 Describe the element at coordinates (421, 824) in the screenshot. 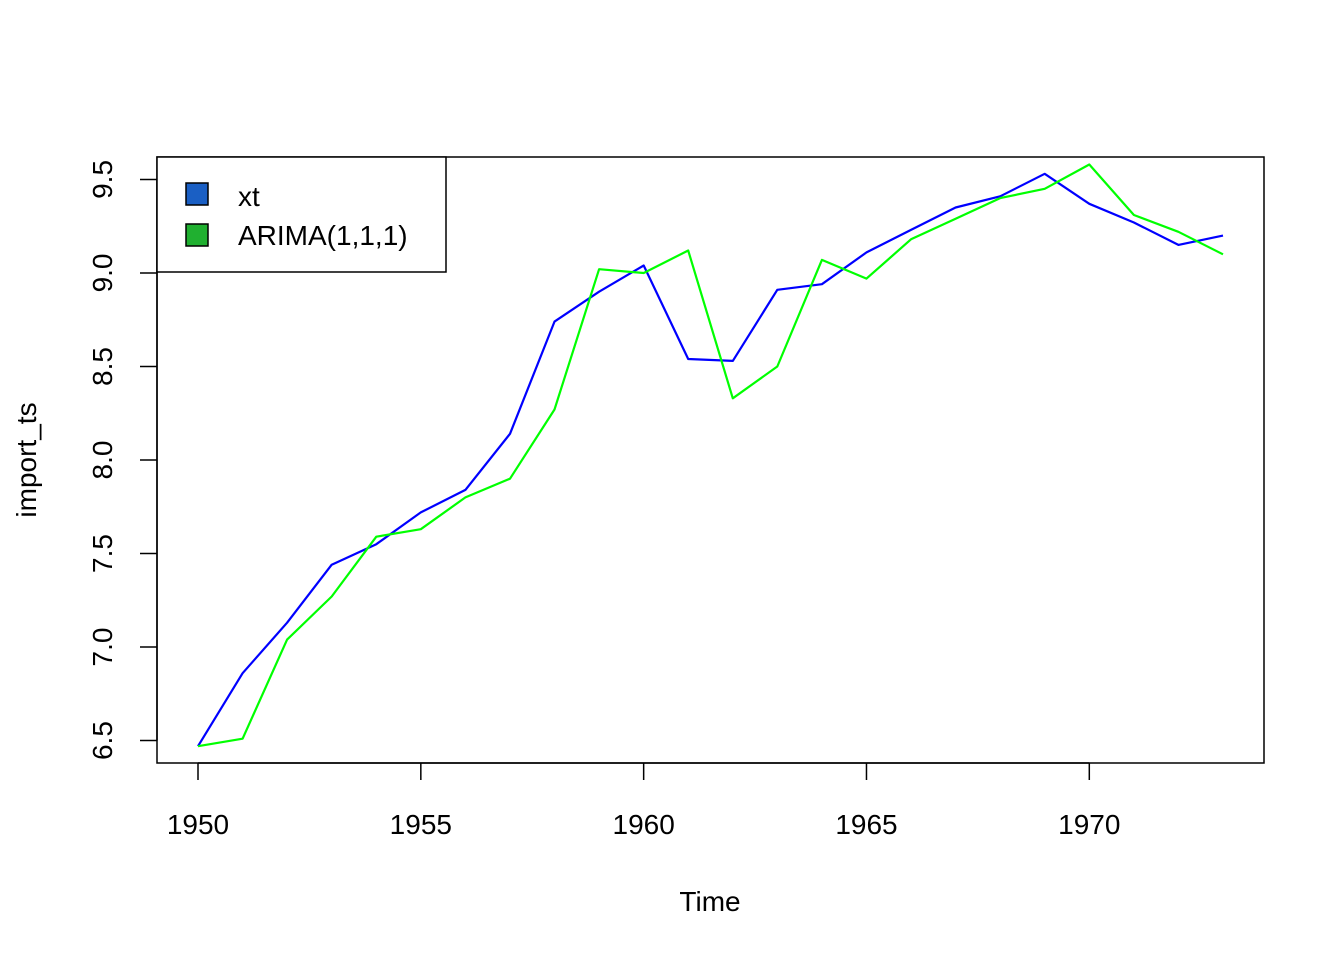

I see `x-tick-label: 1955` at that location.